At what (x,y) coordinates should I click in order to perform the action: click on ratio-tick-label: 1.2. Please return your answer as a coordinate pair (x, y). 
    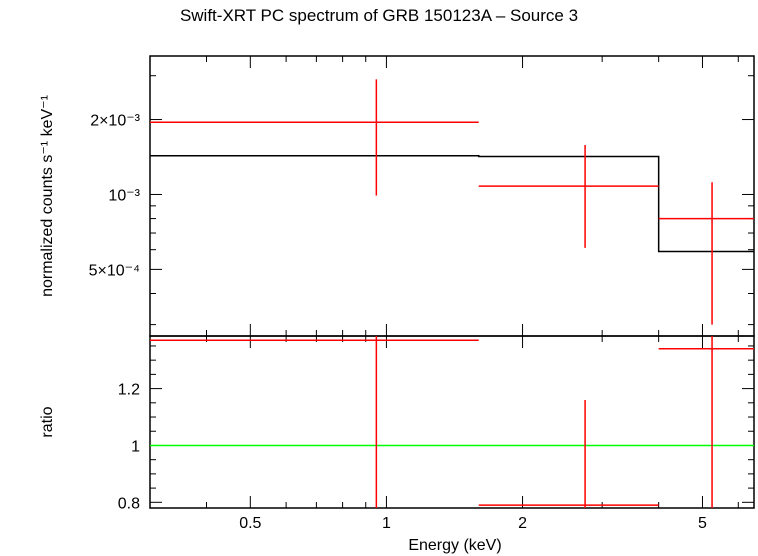
    Looking at the image, I should click on (129, 390).